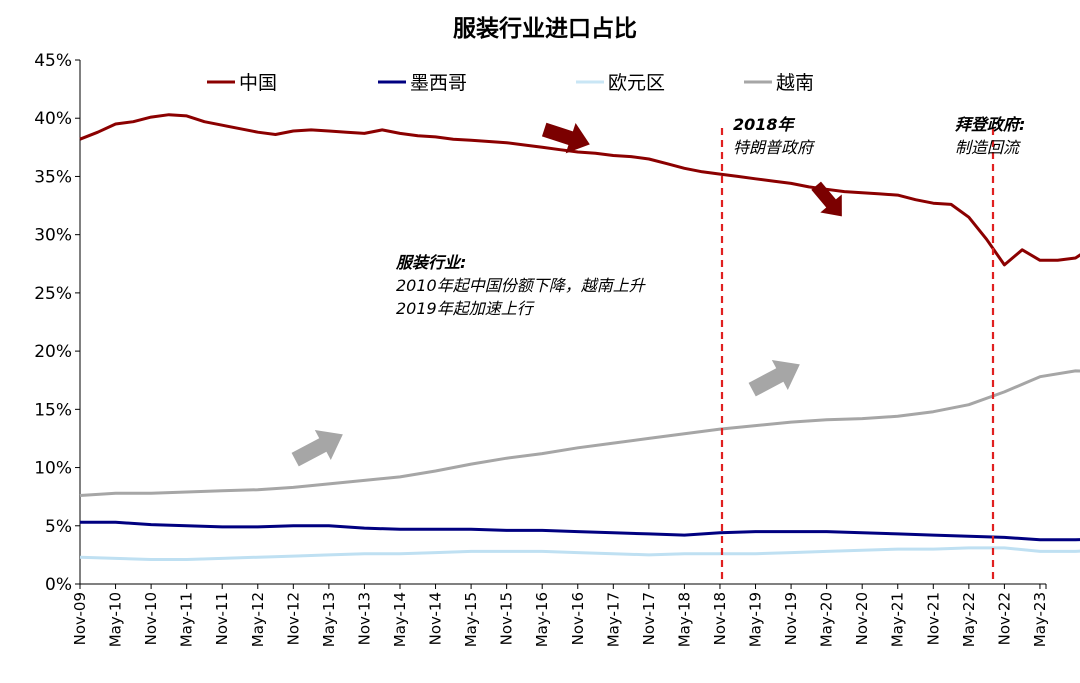 The width and height of the screenshot is (1080, 683). What do you see at coordinates (222, 618) in the screenshot?
I see `x-tick-label: Nov-11` at bounding box center [222, 618].